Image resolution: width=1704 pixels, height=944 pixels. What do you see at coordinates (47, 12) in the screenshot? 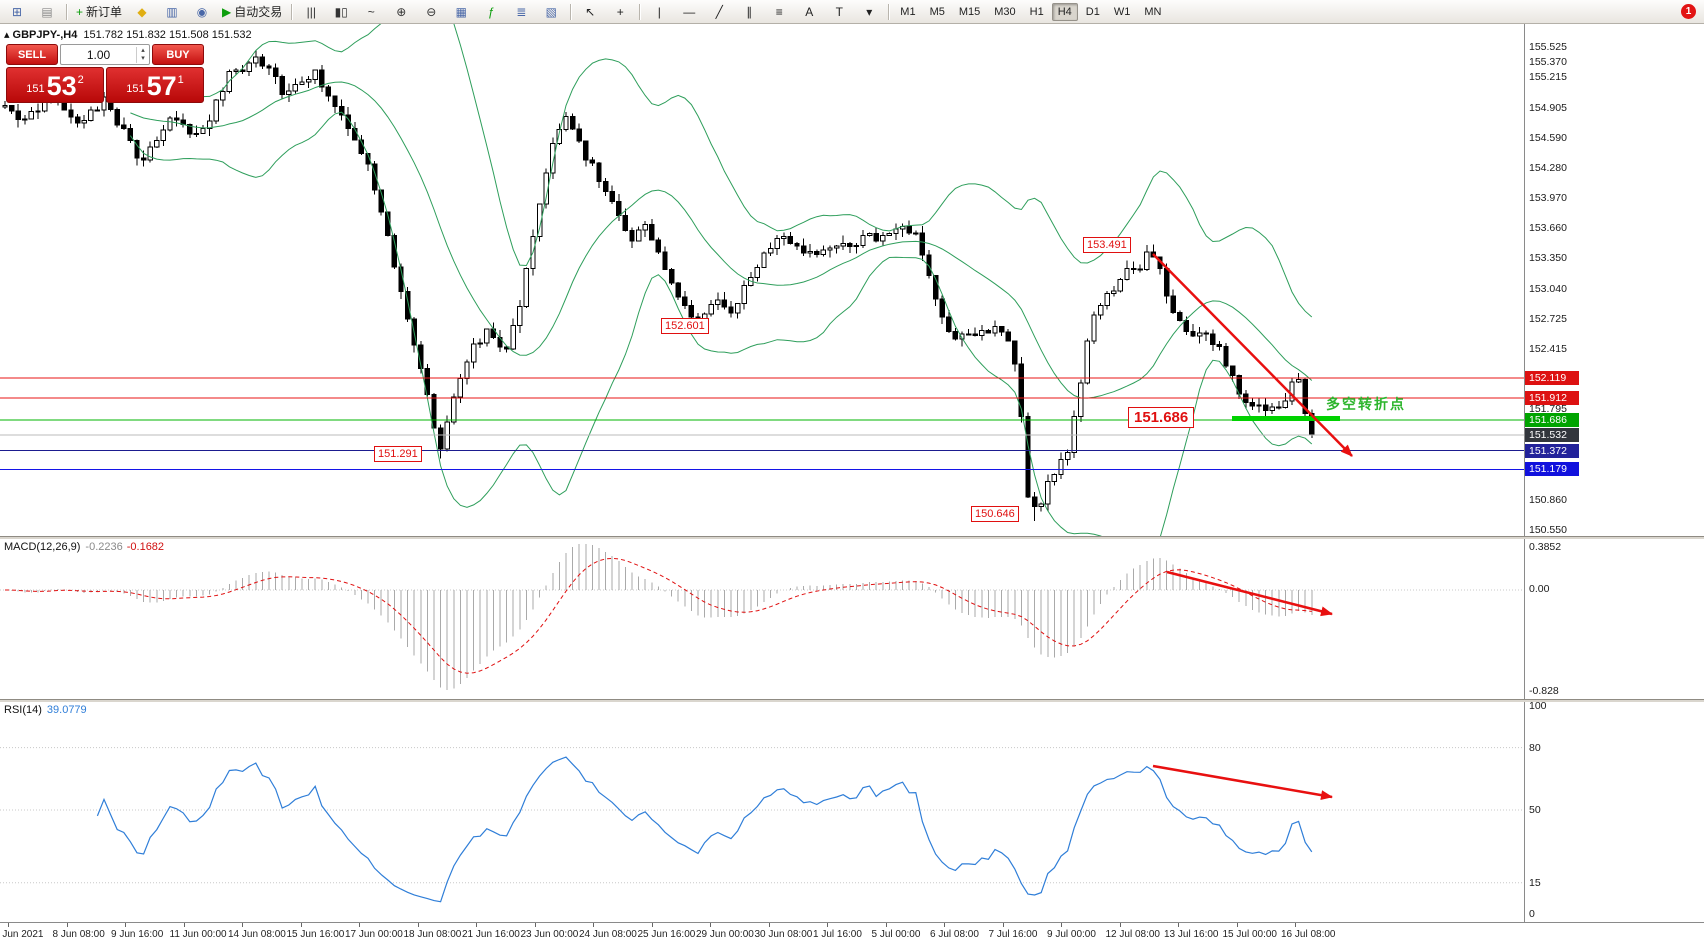
I see `profiles-icon: ▤` at bounding box center [47, 12].